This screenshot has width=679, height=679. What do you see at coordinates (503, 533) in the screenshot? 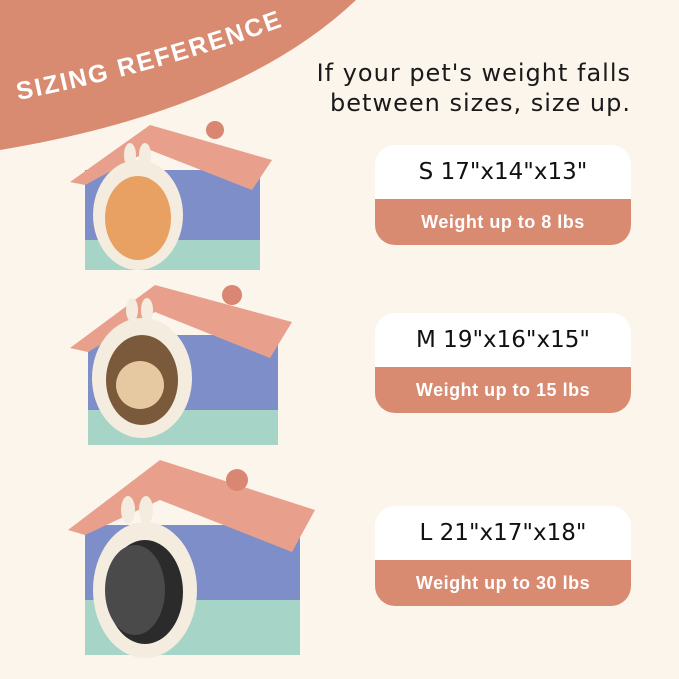
I see `size-dimensions: L 21"x17"x18"` at bounding box center [503, 533].